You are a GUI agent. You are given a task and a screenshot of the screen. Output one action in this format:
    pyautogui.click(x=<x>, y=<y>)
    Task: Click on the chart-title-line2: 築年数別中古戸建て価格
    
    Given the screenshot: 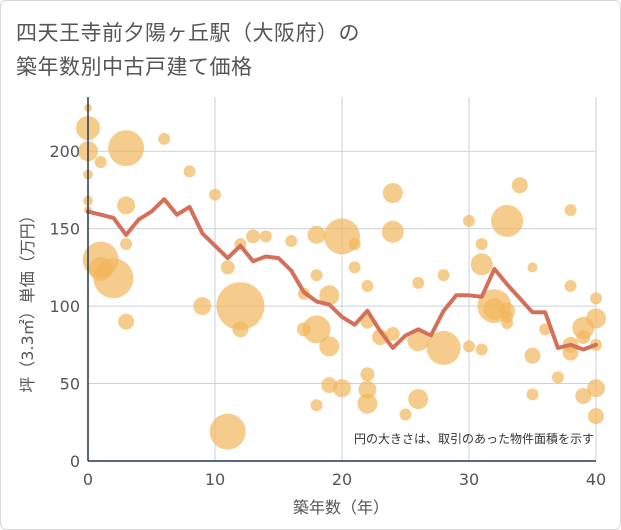 What is the action you would take?
    pyautogui.click(x=134, y=67)
    